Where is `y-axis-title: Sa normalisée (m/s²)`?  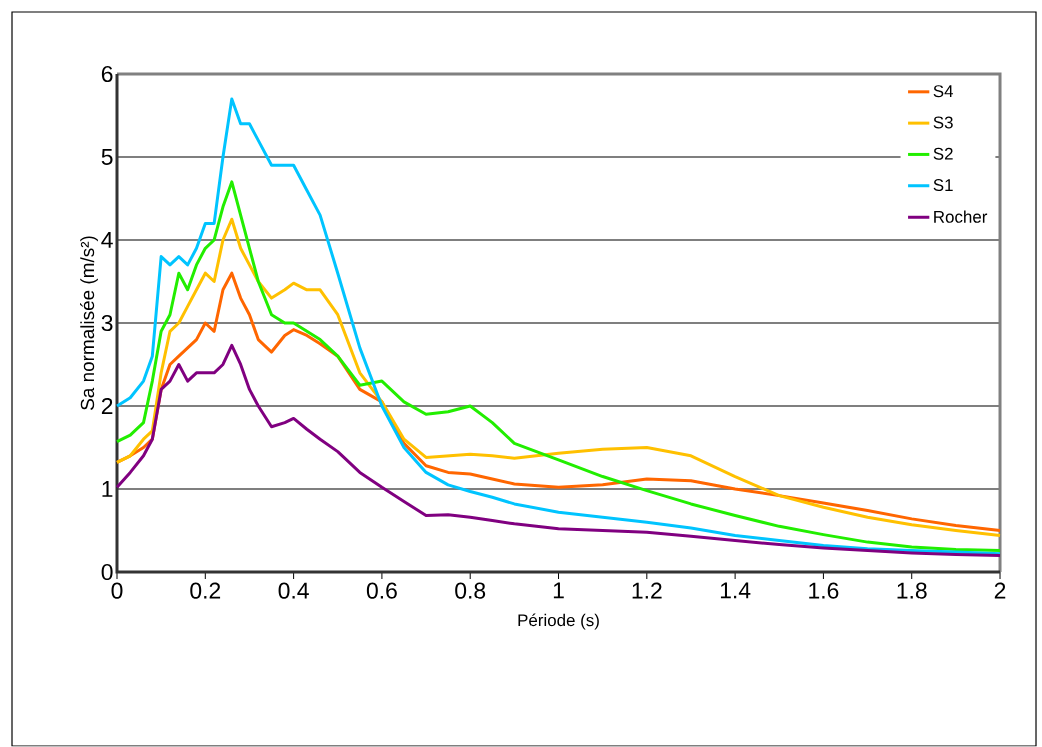 y-axis-title: Sa normalisée (m/s²) is located at coordinates (89, 323).